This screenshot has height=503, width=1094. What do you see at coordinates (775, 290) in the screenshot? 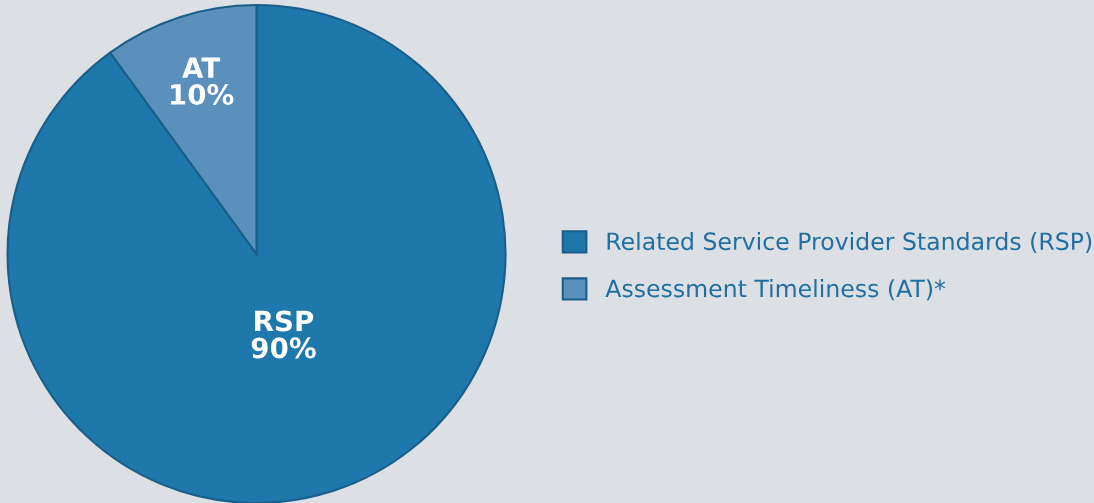
I see `legend-label: Assessment Timeliness (AT)*` at bounding box center [775, 290].